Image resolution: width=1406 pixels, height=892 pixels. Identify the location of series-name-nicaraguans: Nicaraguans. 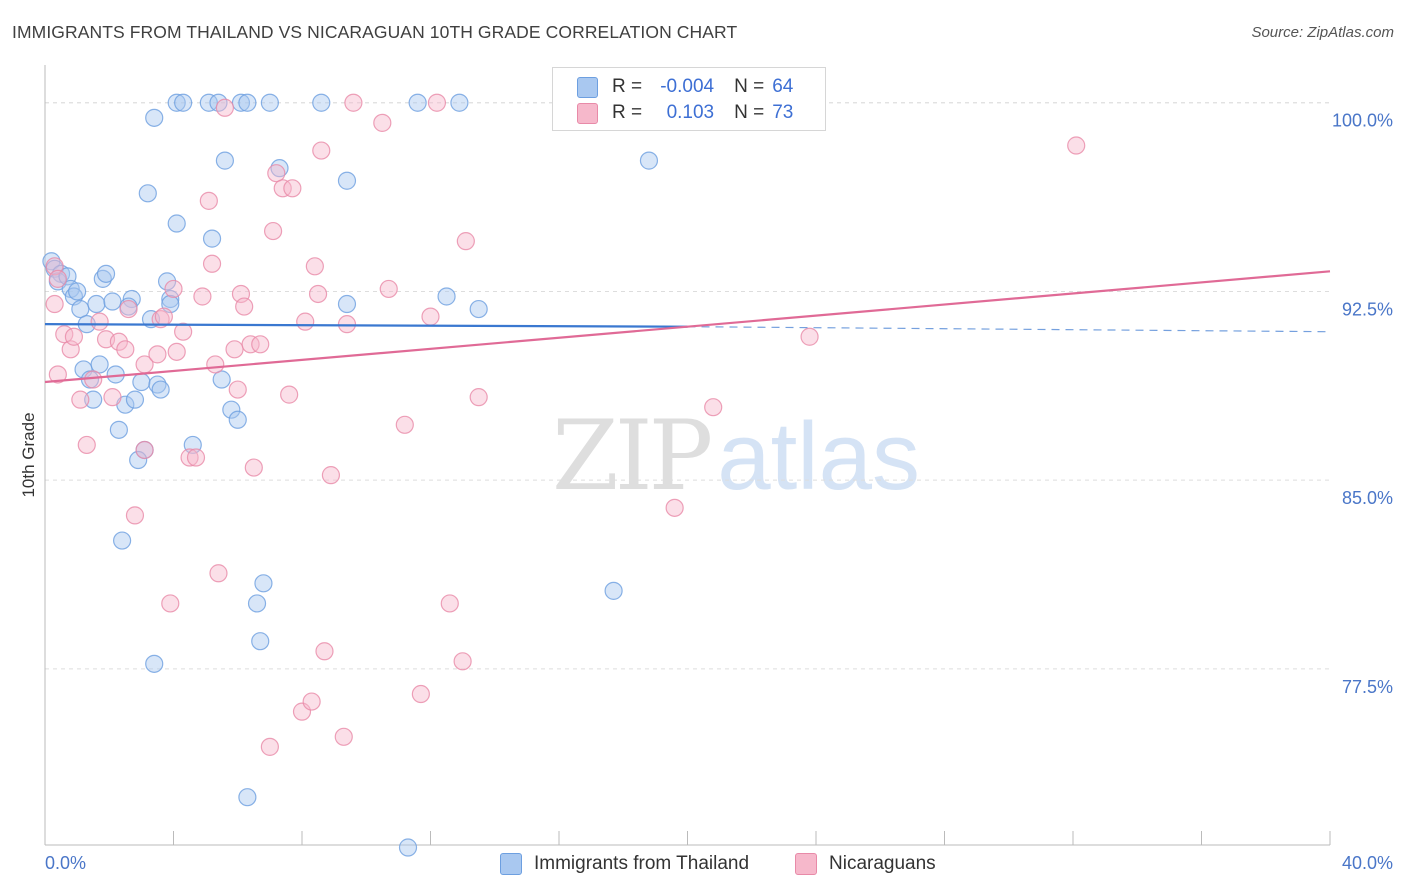
(882, 863).